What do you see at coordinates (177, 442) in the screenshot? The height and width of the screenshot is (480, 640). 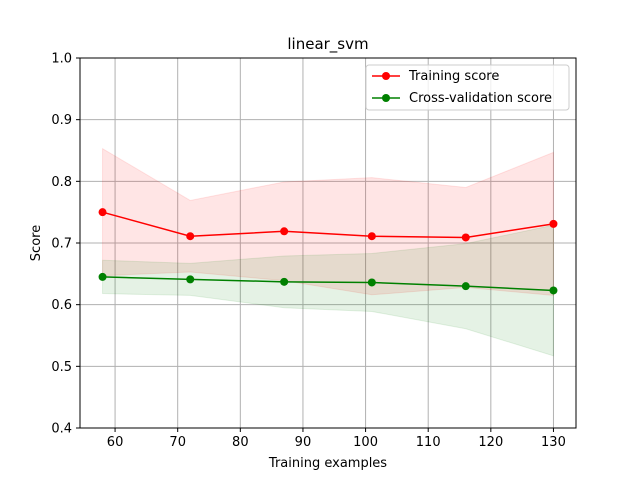 I see `x-tick-label: 70` at bounding box center [177, 442].